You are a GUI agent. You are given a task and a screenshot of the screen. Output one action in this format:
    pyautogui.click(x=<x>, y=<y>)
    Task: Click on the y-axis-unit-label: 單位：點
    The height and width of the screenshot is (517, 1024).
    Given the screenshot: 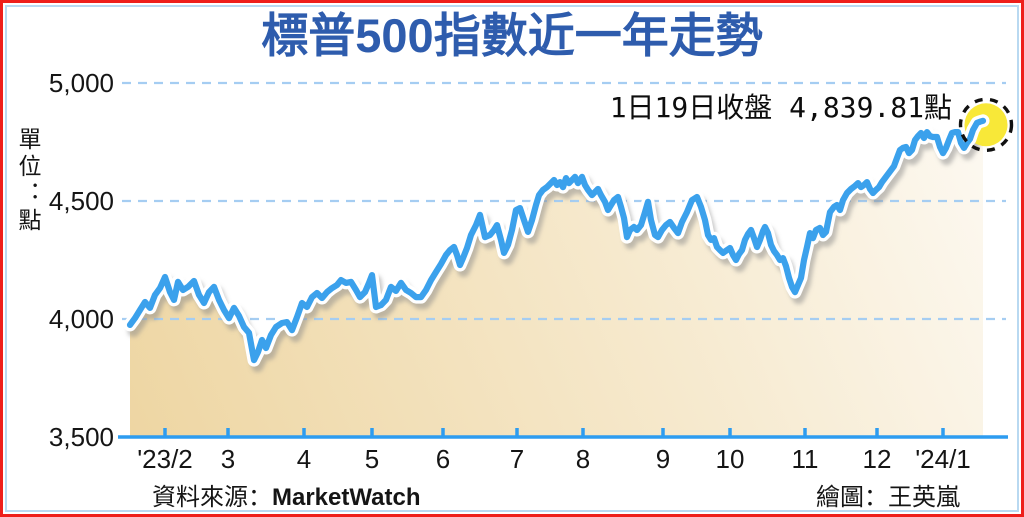 What is the action you would take?
    pyautogui.click(x=28, y=181)
    